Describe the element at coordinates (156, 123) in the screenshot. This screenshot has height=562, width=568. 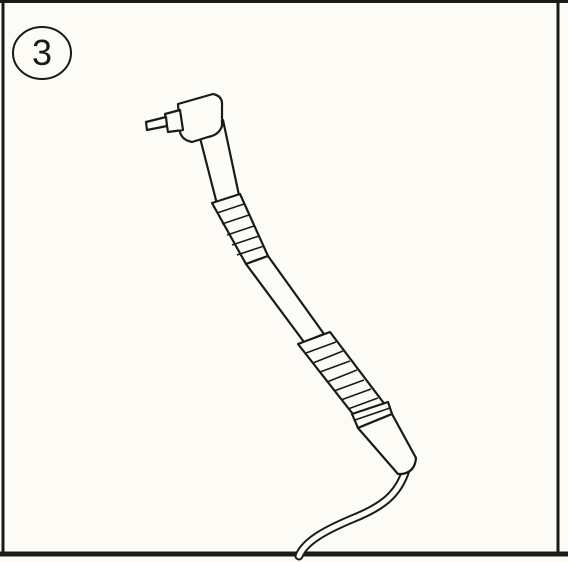
I see `handpiece-bur` at that location.